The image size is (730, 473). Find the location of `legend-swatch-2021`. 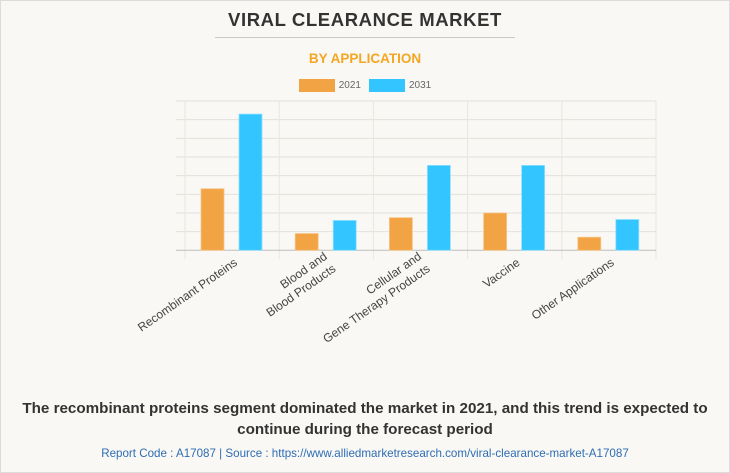

legend-swatch-2021 is located at coordinates (316, 85).